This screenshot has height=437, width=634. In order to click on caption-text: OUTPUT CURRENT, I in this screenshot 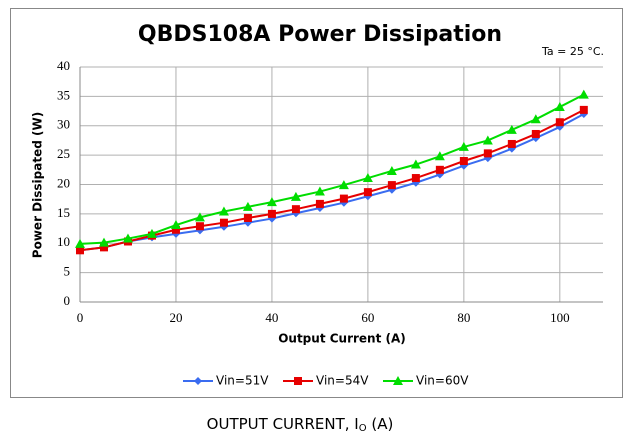, I will do `click(283, 424)`.